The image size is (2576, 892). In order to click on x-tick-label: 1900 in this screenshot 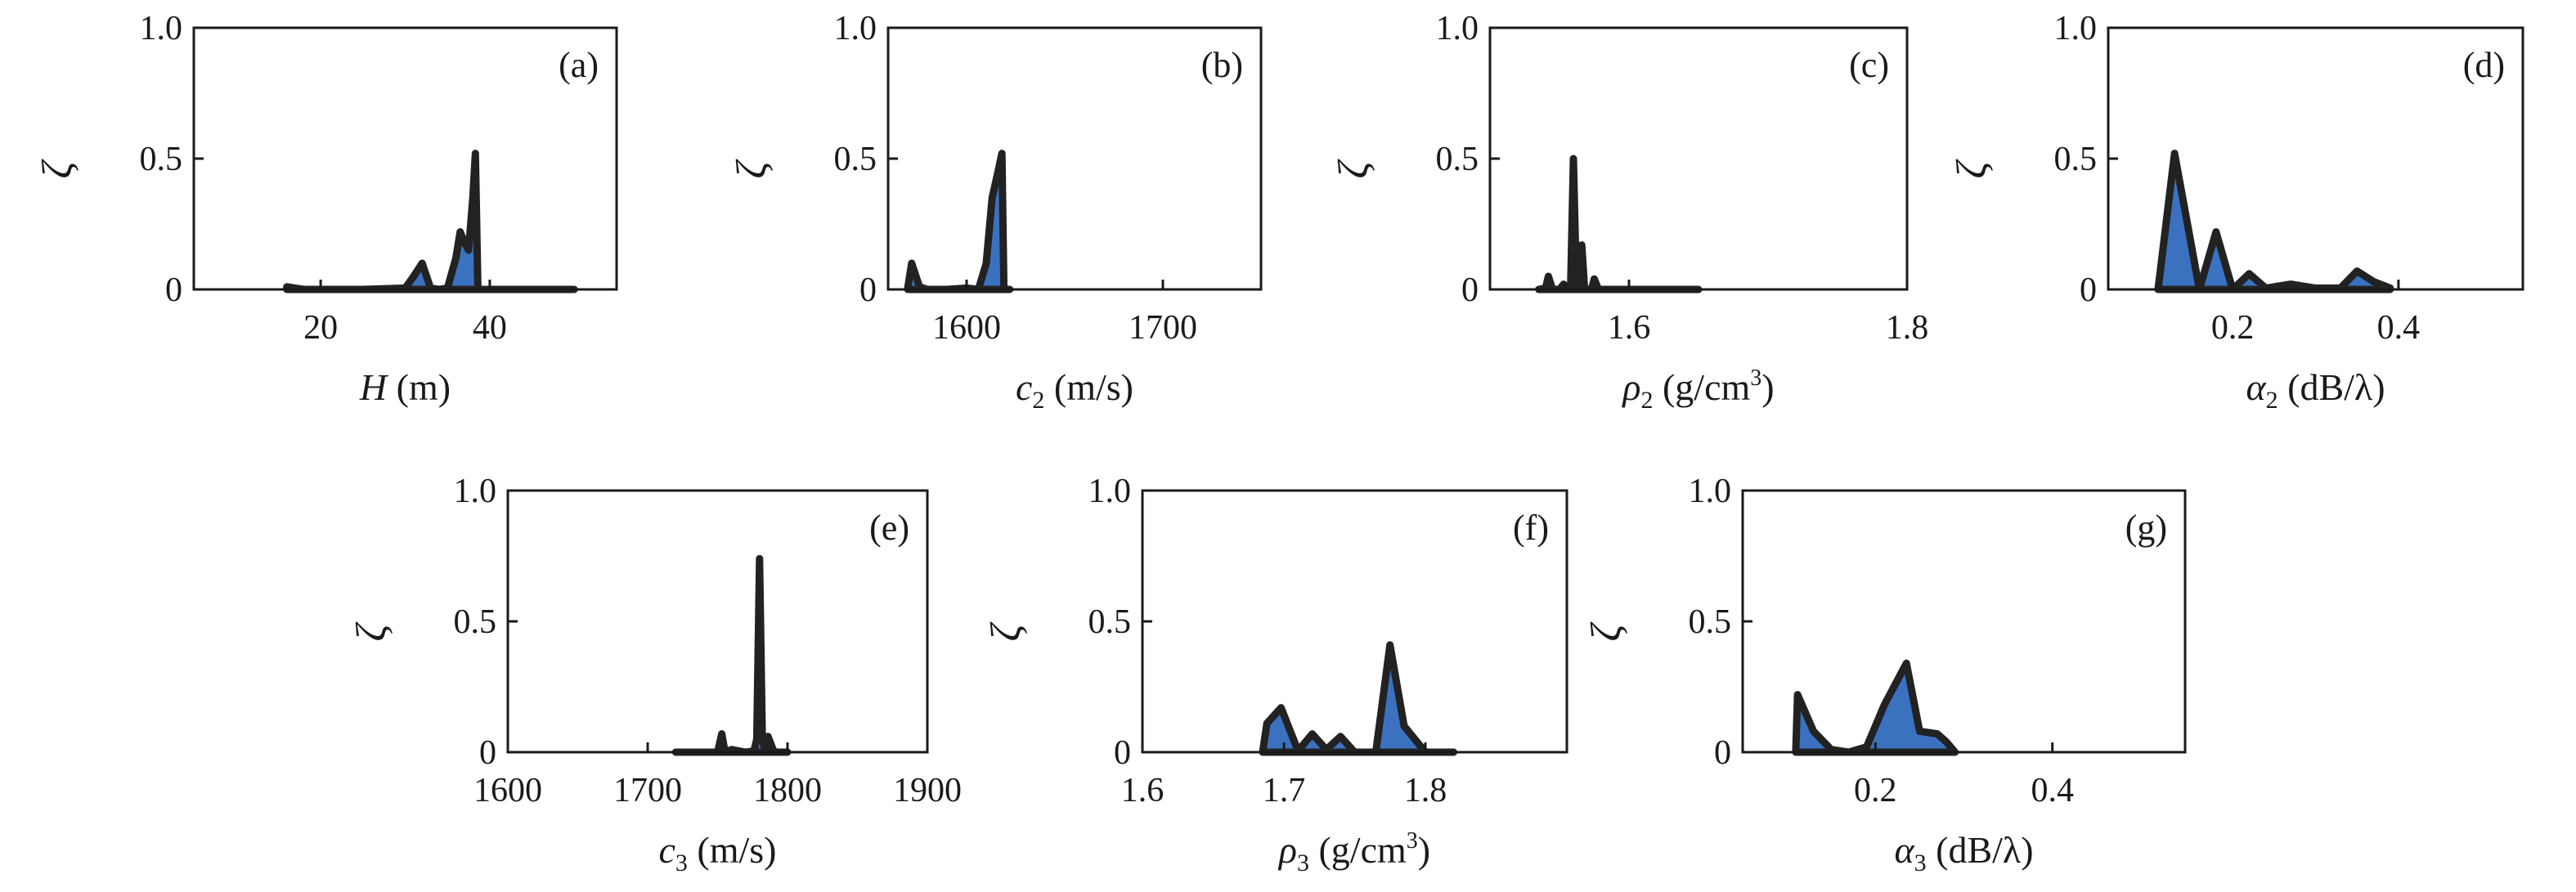, I will do `click(928, 790)`.